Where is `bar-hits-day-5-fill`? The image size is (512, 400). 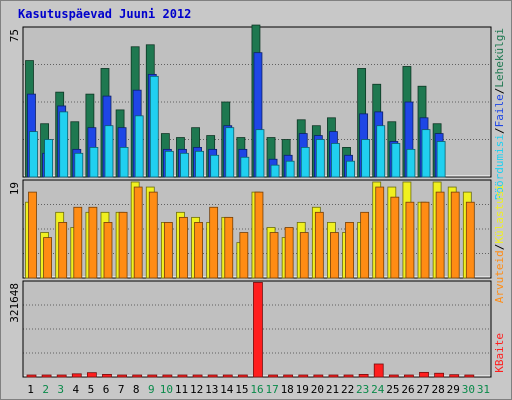 bar-hits-day-5-fill is located at coordinates (94, 162).